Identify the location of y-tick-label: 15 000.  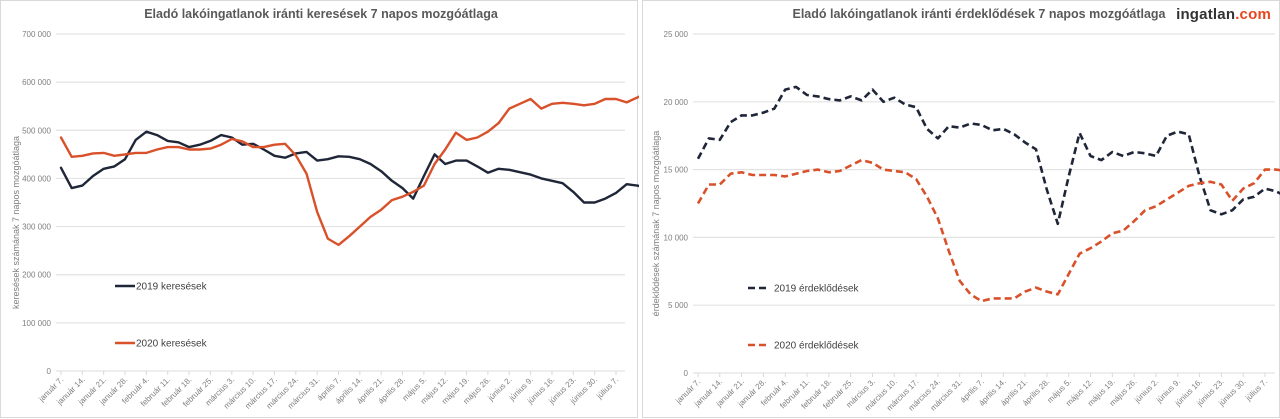
(676, 170).